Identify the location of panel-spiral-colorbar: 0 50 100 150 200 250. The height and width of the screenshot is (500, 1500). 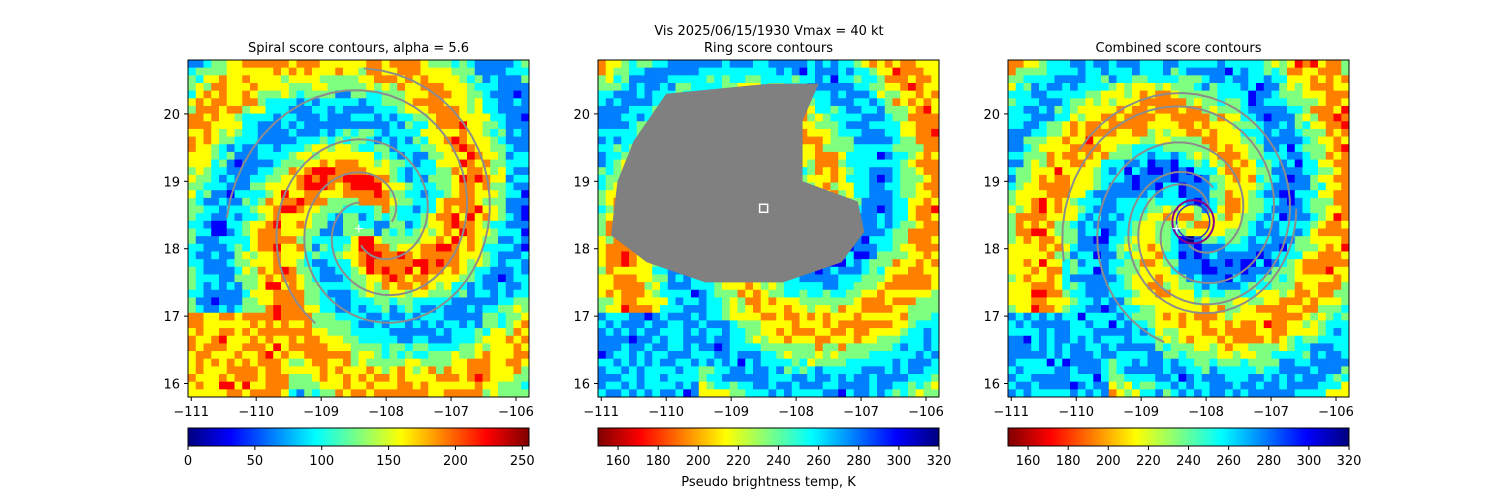
(359, 448).